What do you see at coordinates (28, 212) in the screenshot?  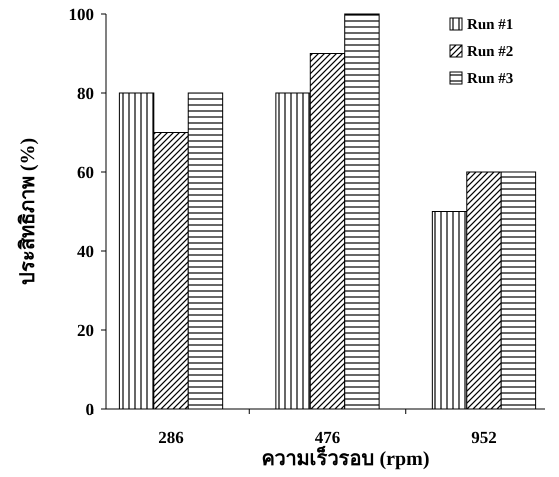 I see `y-axis-title: ประสิทธิภาพ (%)` at bounding box center [28, 212].